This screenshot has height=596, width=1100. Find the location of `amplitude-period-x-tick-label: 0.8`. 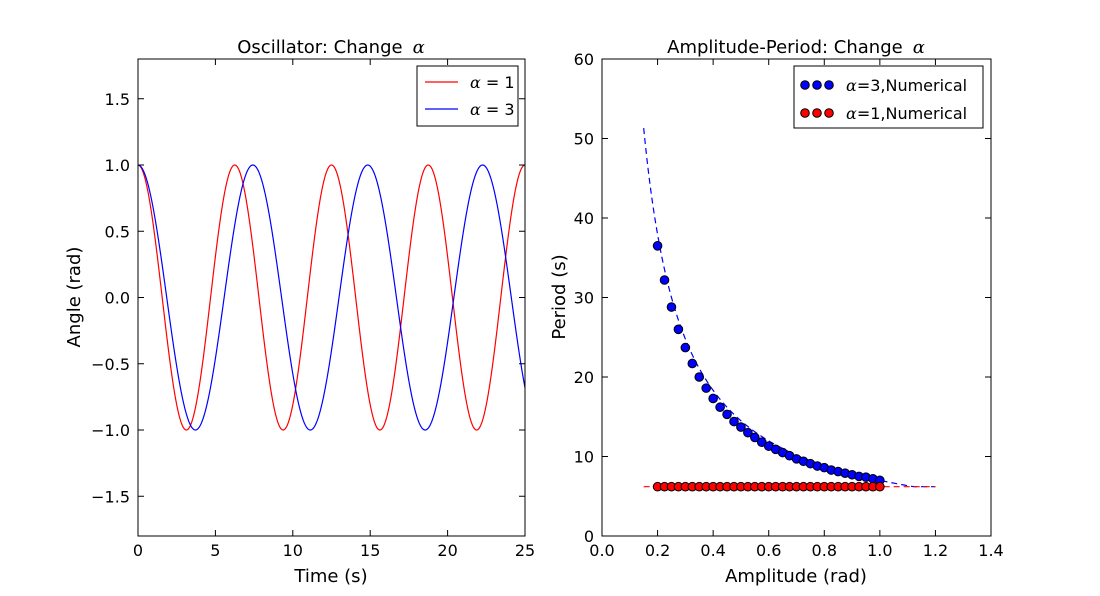

amplitude-period-x-tick-label: 0.8 is located at coordinates (824, 550).